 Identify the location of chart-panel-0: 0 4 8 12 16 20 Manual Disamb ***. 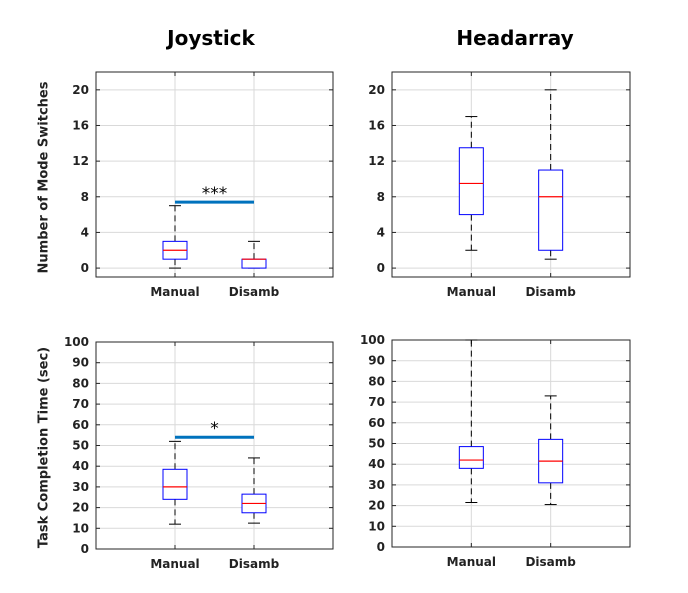
(203, 185).